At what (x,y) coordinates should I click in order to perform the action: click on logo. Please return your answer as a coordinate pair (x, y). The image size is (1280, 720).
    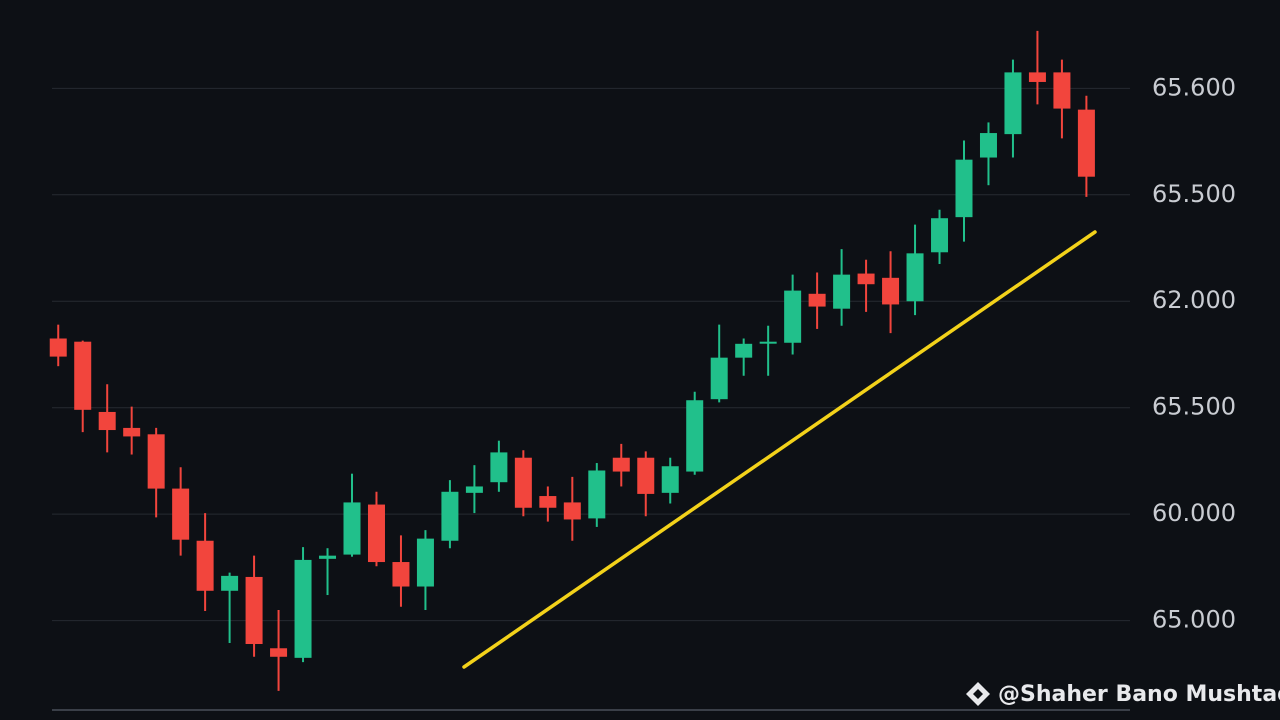
    Looking at the image, I should click on (978, 694).